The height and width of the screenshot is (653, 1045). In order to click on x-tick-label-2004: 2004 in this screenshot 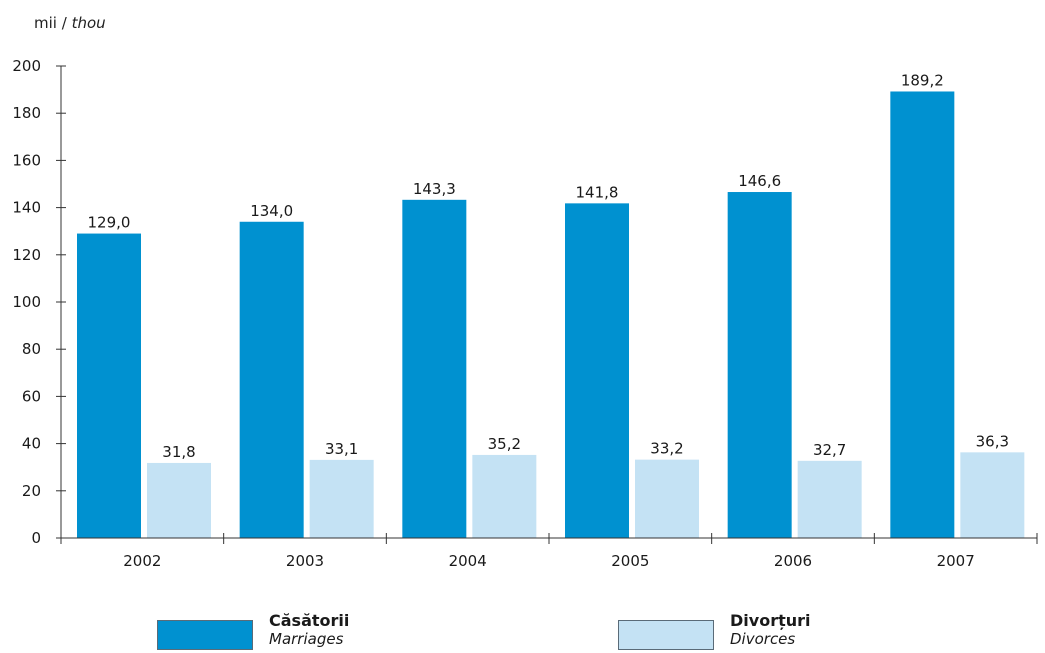, I will do `click(468, 561)`.